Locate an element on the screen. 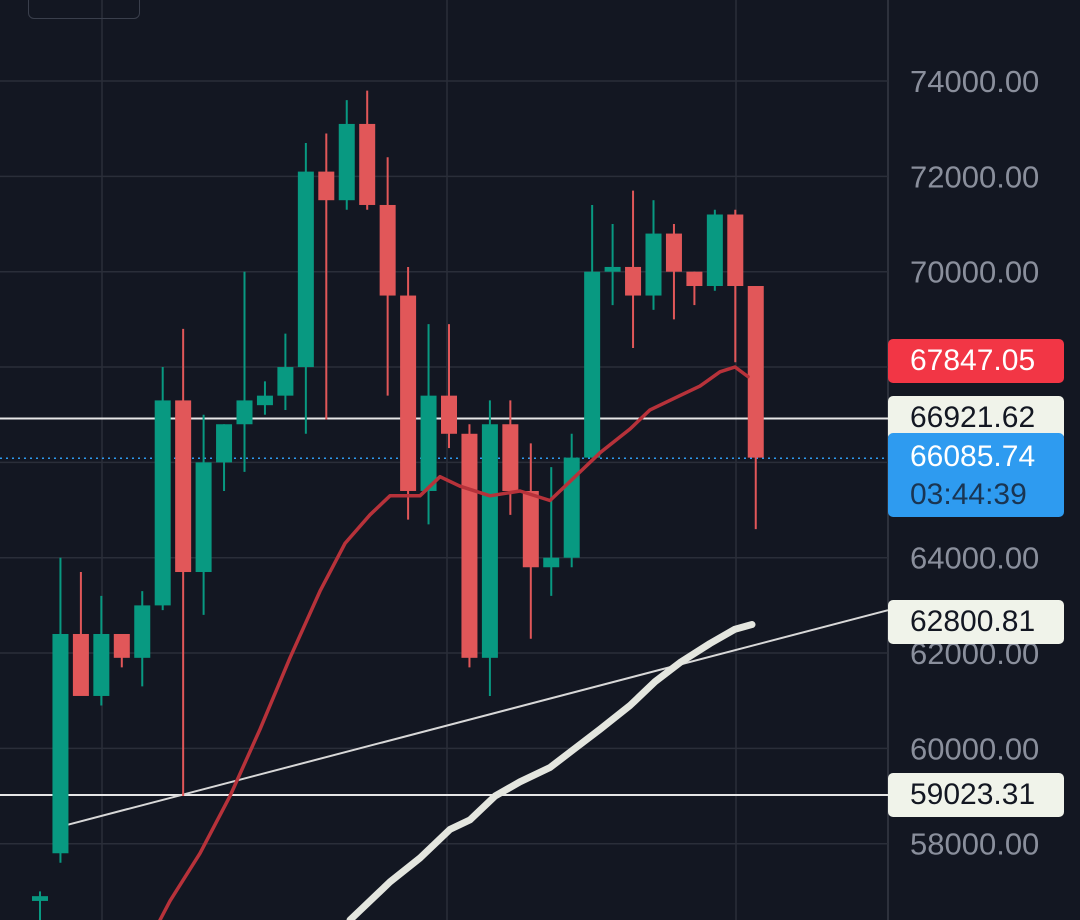 This screenshot has height=920, width=1080. red-price-tag: 67847.05 is located at coordinates (976, 361).